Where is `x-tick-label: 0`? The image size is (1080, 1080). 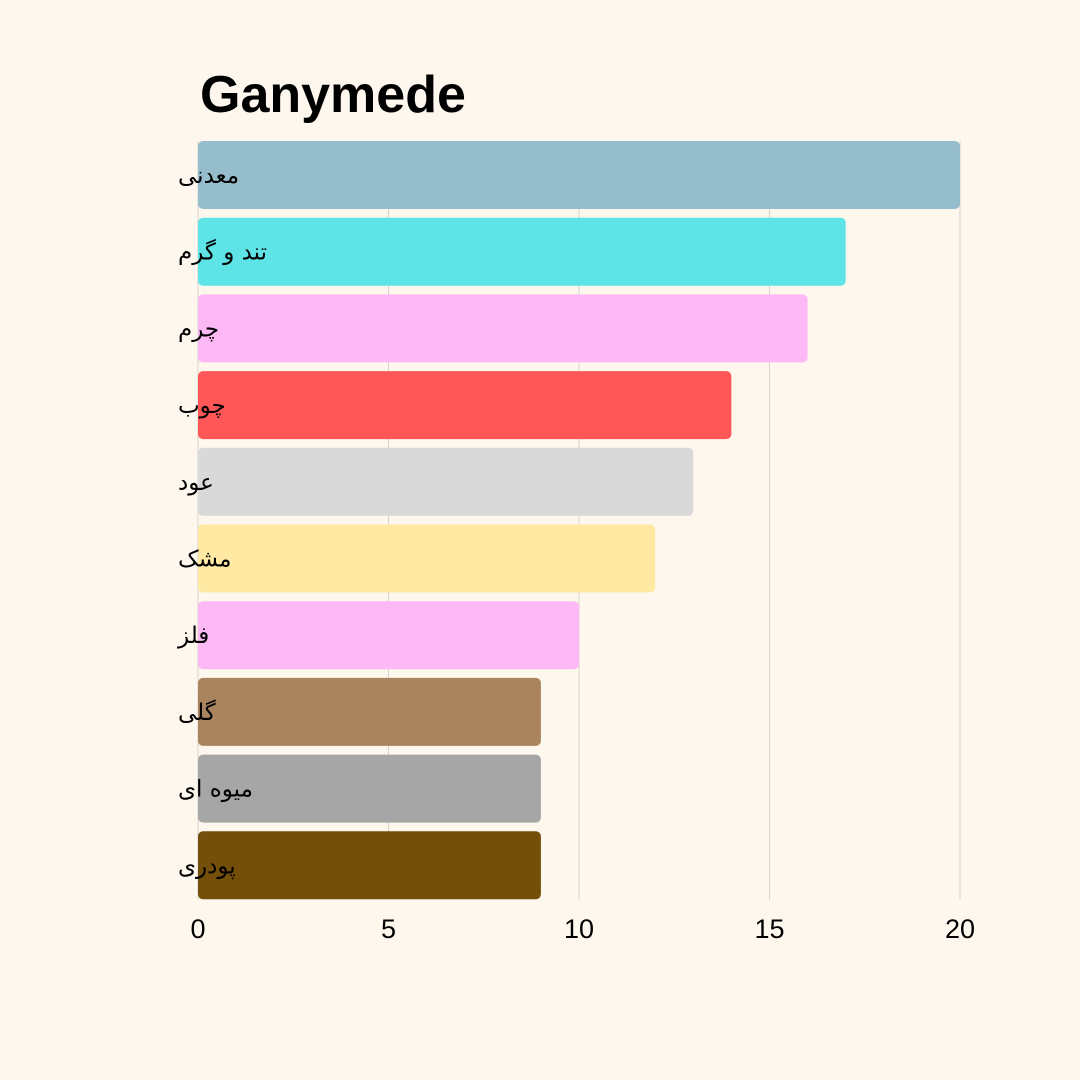
x-tick-label: 0 is located at coordinates (197, 929).